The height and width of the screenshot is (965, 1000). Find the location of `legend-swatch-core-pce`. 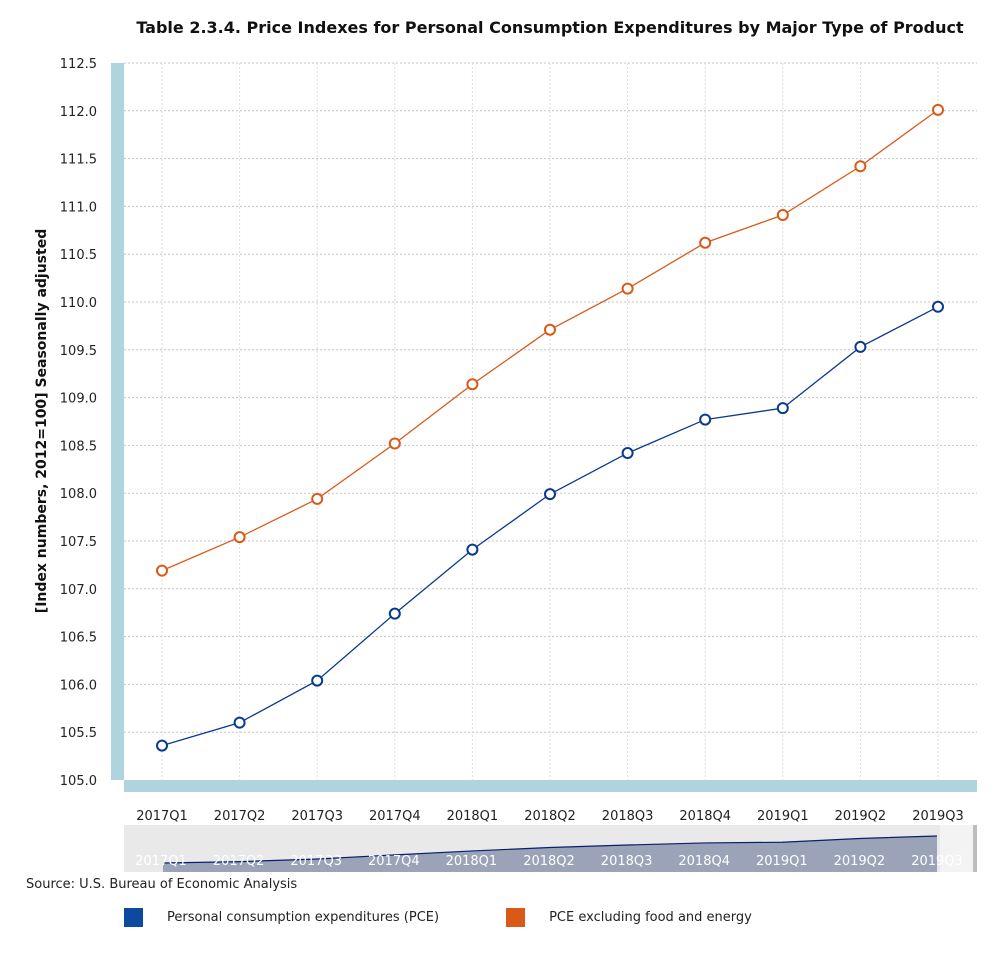

legend-swatch-core-pce is located at coordinates (516, 917).